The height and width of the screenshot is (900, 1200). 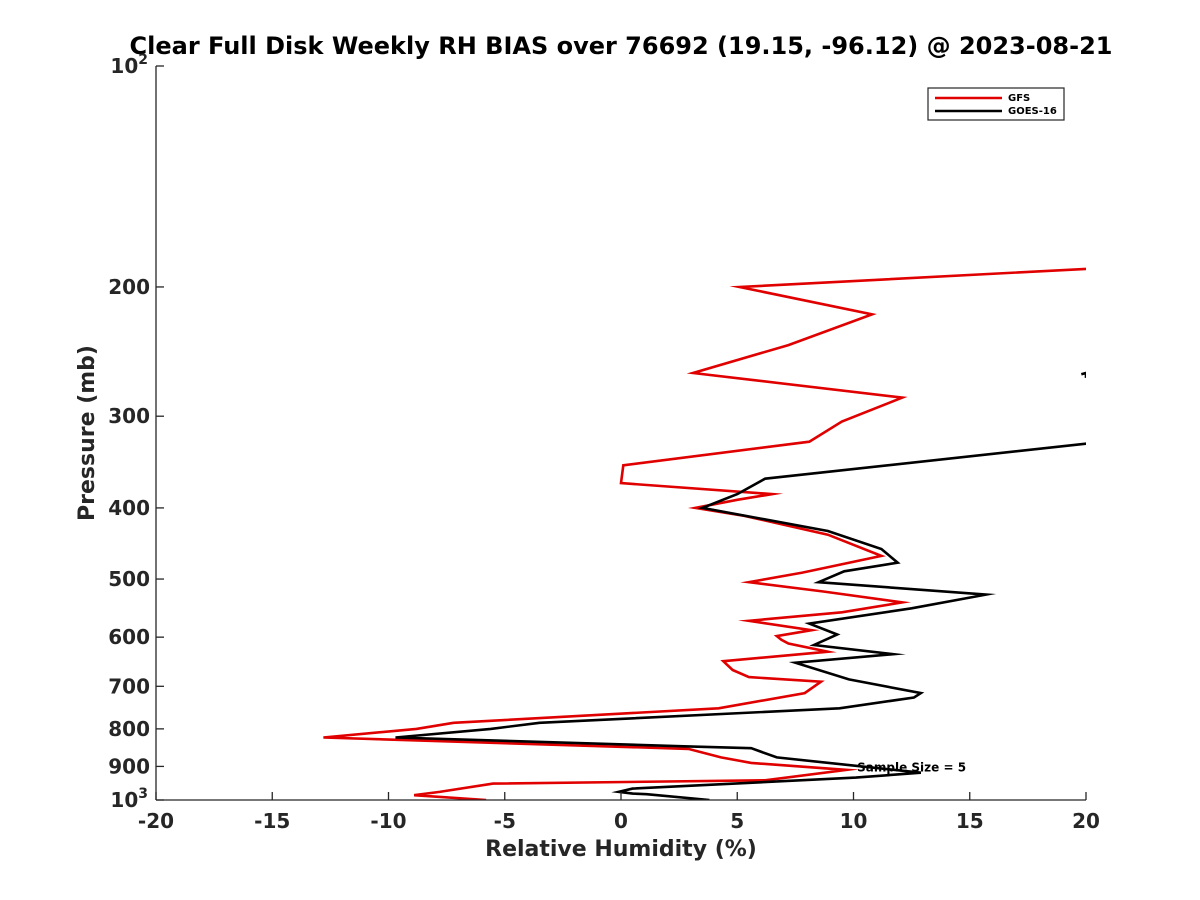 What do you see at coordinates (388, 821) in the screenshot?
I see `x-tick-label: -10` at bounding box center [388, 821].